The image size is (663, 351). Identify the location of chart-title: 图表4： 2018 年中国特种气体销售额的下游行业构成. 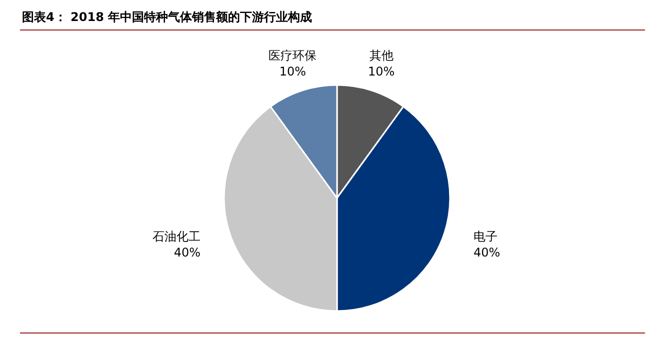
(167, 17).